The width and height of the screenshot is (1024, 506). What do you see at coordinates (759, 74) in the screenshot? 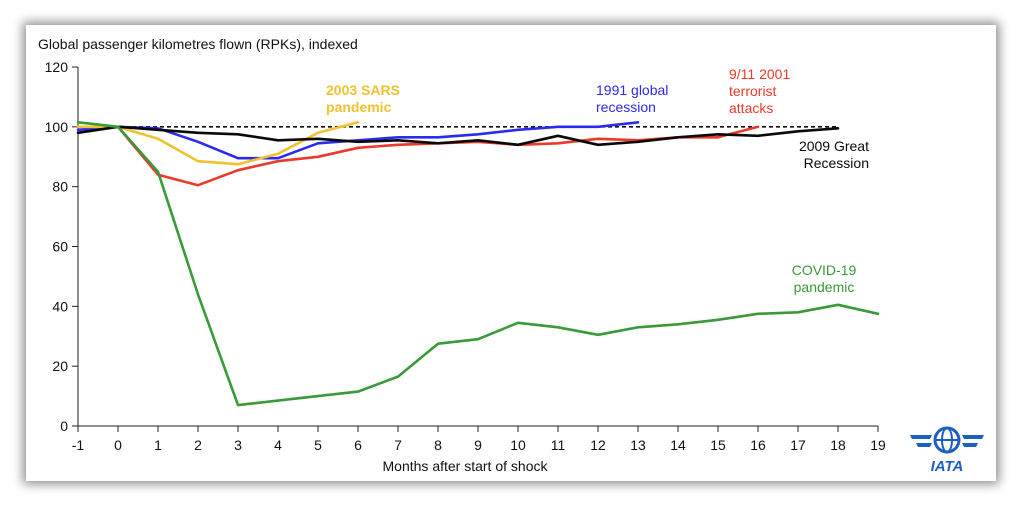
I see `series-label-line: 9/11 2001` at bounding box center [759, 74].